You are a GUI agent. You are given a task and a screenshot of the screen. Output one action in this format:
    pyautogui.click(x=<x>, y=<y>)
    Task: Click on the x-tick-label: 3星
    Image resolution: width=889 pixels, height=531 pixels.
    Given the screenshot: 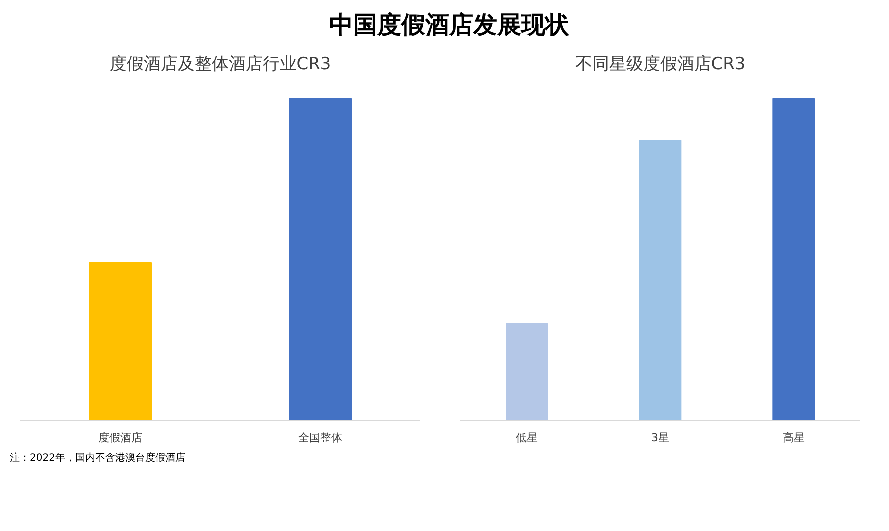 What is the action you would take?
    pyautogui.click(x=661, y=438)
    